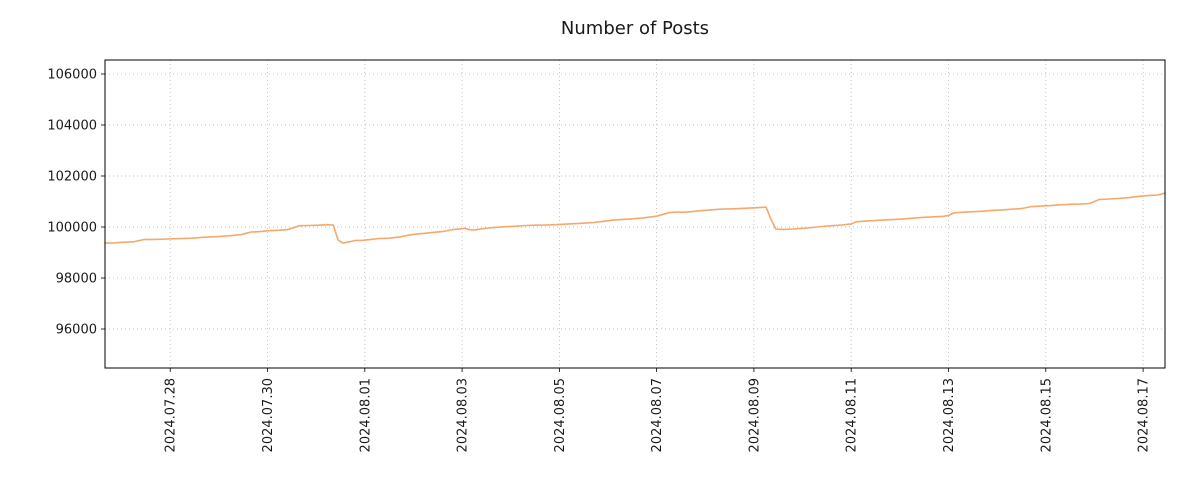 Image resolution: width=1200 pixels, height=500 pixels. I want to click on x-tick-label: 2024.08.15, so click(1046, 415).